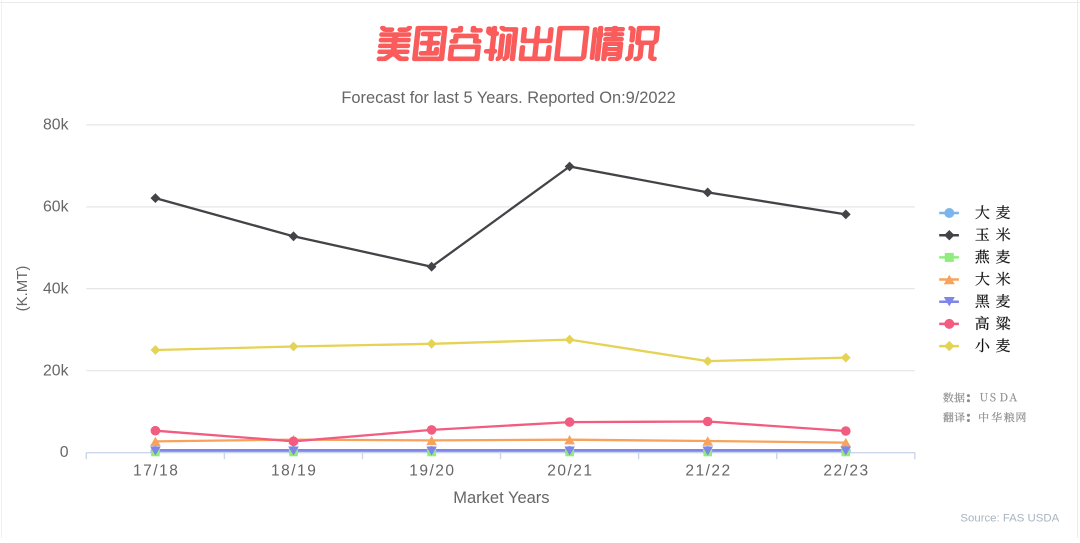 The image size is (1080, 543). Describe the element at coordinates (56, 207) in the screenshot. I see `svg-text: 60k` at that location.